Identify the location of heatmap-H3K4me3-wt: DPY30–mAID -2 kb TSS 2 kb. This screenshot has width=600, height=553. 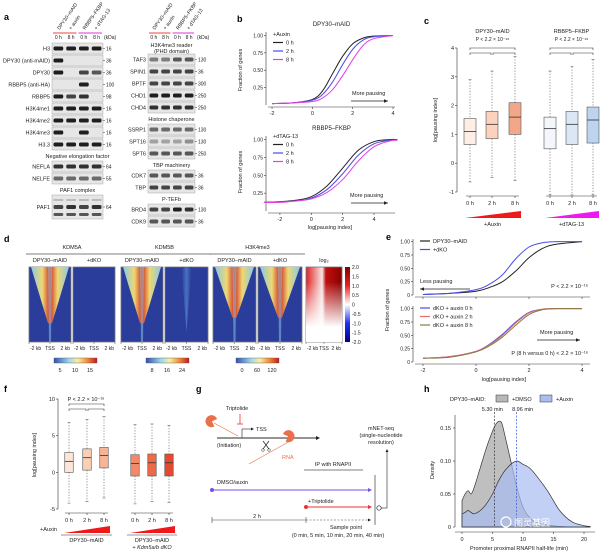
(234, 305).